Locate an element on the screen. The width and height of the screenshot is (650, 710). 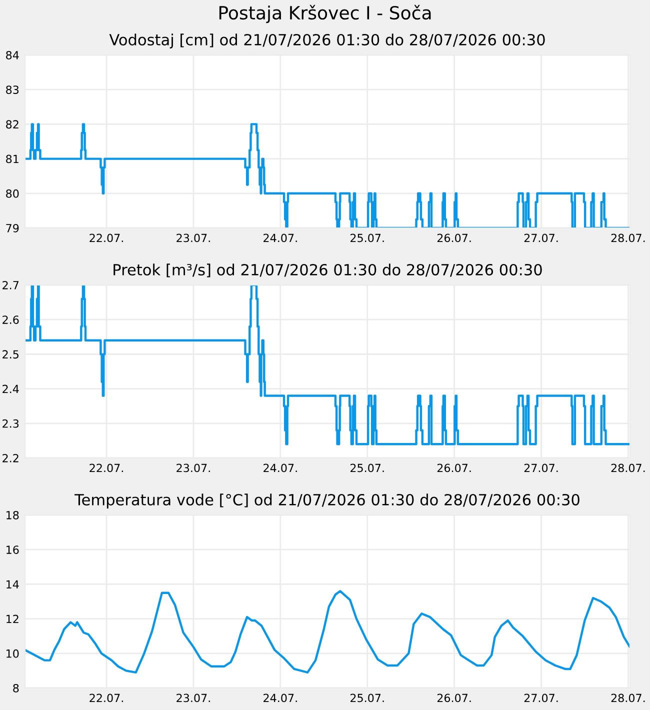
y-tick-label: 80 is located at coordinates (12, 193).